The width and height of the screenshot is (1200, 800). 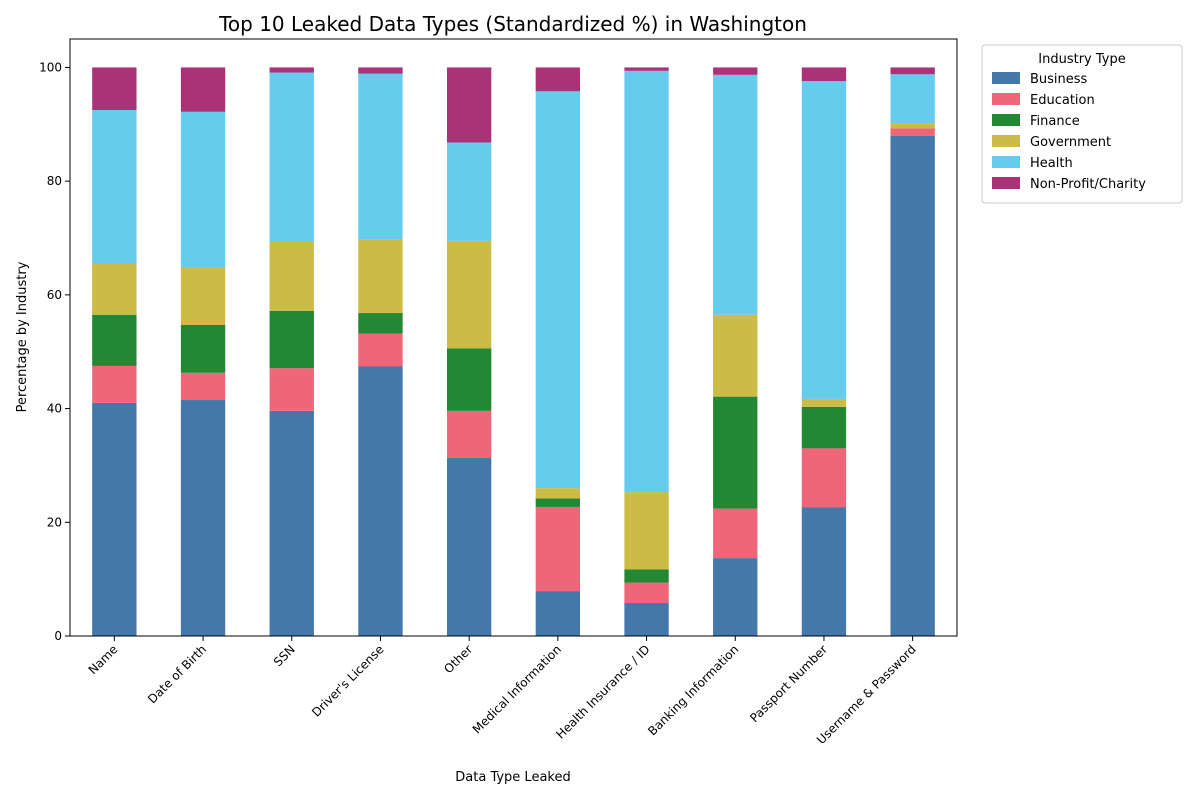 I want to click on x-tick-label: Banking Information, so click(x=693, y=690).